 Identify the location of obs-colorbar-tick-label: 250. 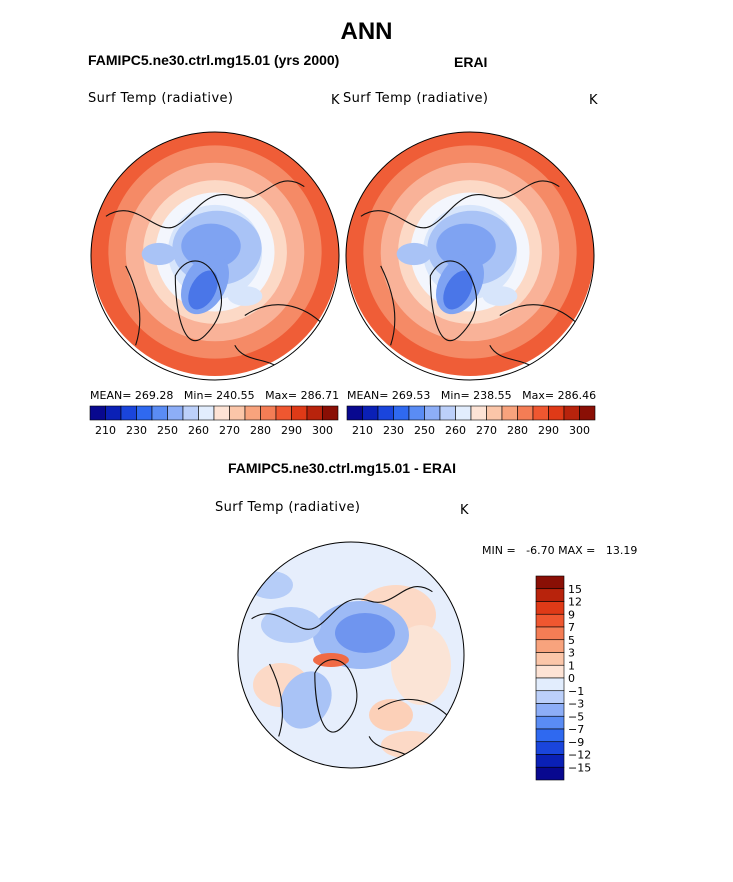
(424, 430).